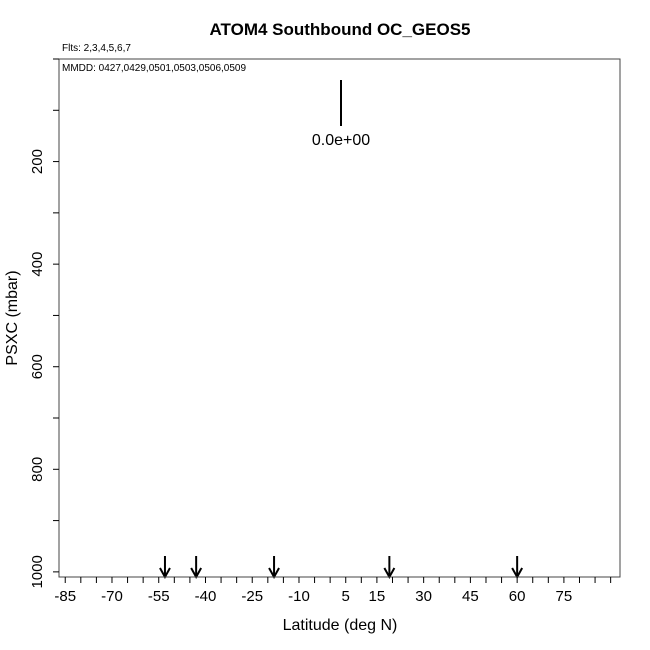 This screenshot has height=650, width=650. Describe the element at coordinates (517, 596) in the screenshot. I see `x-tick-label: 60` at that location.